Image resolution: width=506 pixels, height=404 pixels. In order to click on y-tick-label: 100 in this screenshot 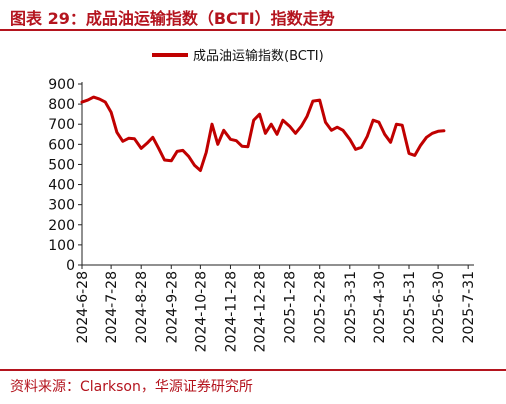, I will do `click(61, 246)`.